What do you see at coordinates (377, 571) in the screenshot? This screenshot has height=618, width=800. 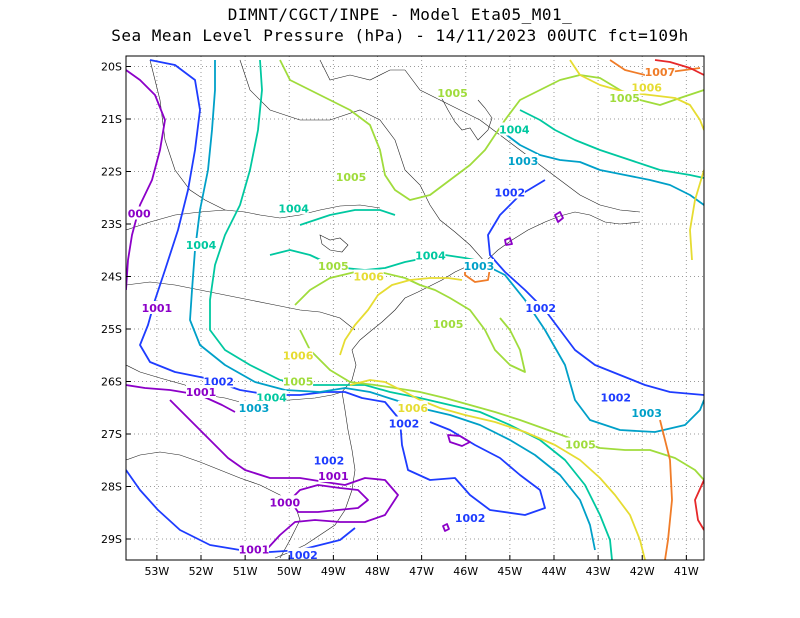 I see `lon-tick-label: 48W` at bounding box center [377, 571].